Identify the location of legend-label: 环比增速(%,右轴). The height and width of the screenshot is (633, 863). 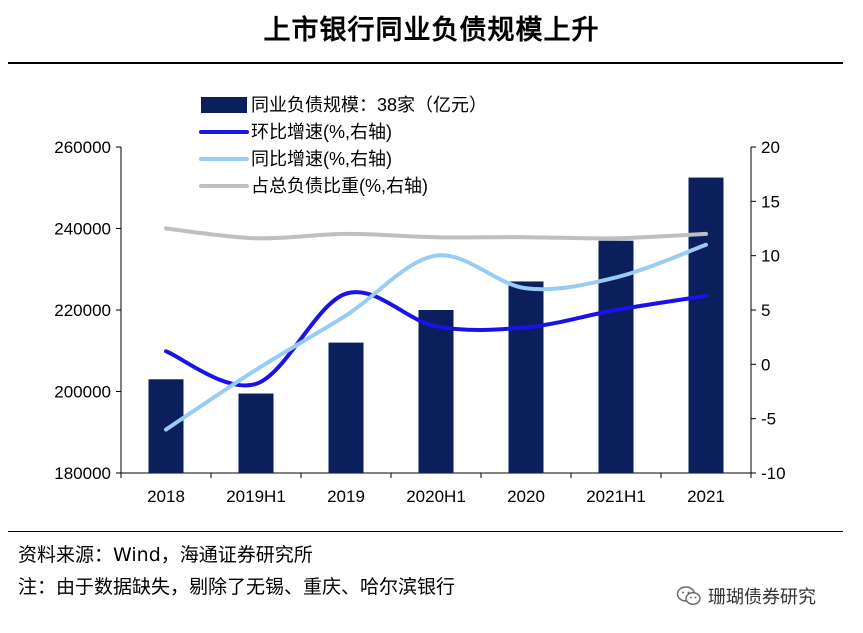
(321, 132).